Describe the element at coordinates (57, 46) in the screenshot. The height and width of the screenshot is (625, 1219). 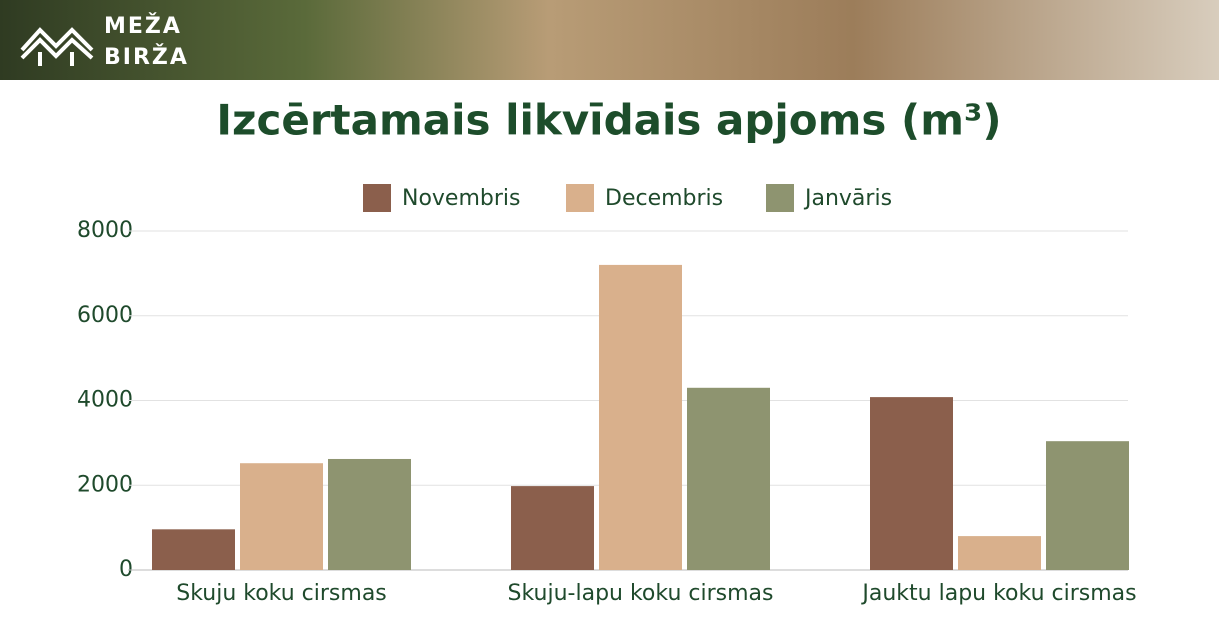
I see `logo` at that location.